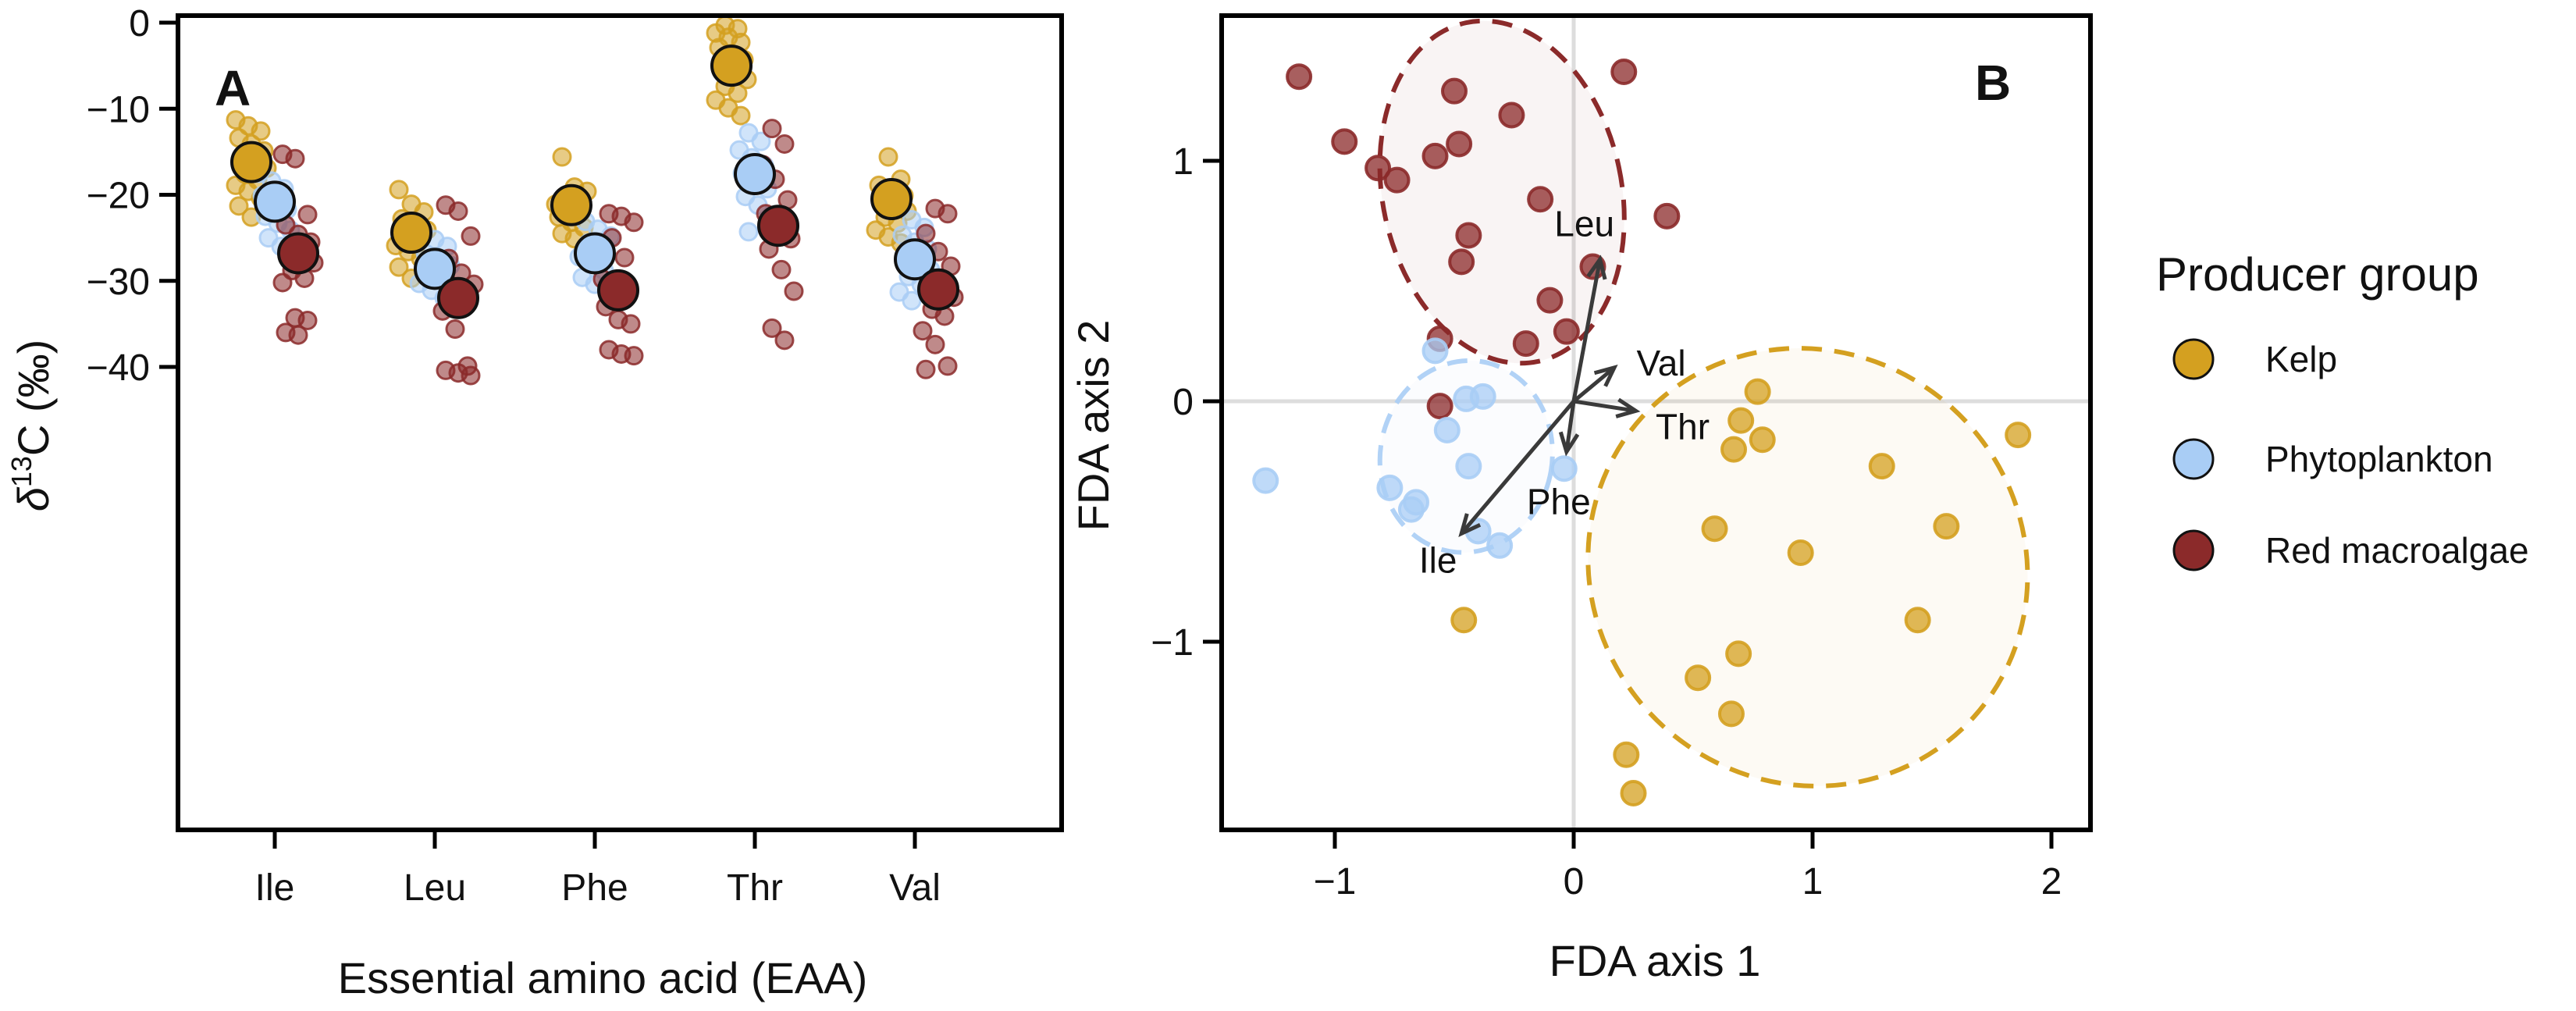 This screenshot has height=1011, width=2576. Describe the element at coordinates (119, 109) in the screenshot. I see `panel-a-y-tick-label: −10` at that location.